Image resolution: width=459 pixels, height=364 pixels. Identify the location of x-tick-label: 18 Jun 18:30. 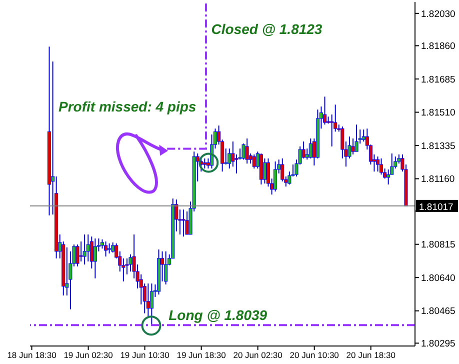
(32, 355).